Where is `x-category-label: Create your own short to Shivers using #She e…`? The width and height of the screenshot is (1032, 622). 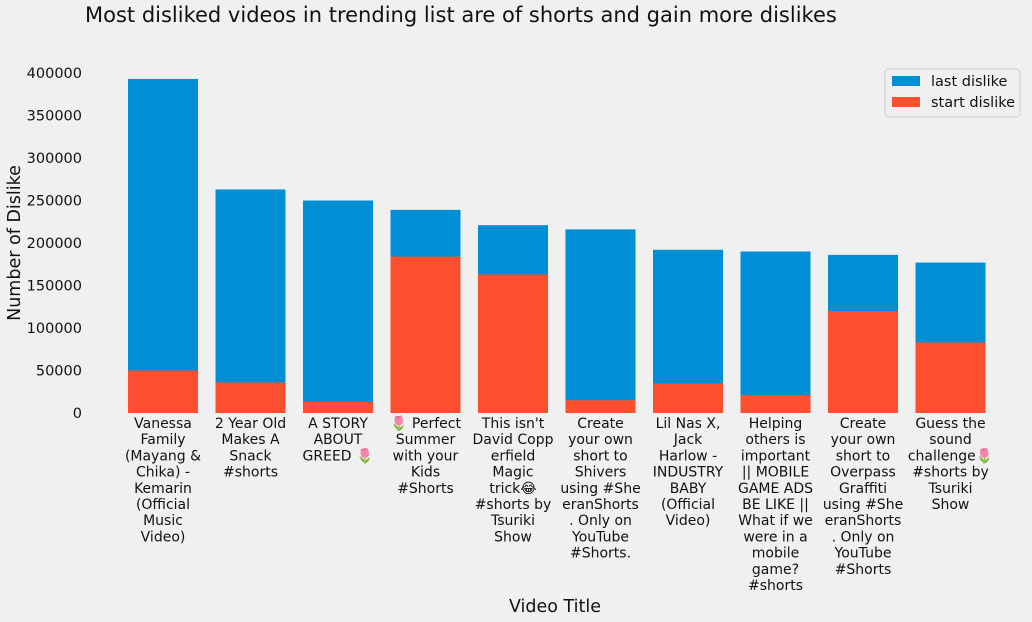 x-category-label: Create your own short to Shivers using #She e… is located at coordinates (600, 489).